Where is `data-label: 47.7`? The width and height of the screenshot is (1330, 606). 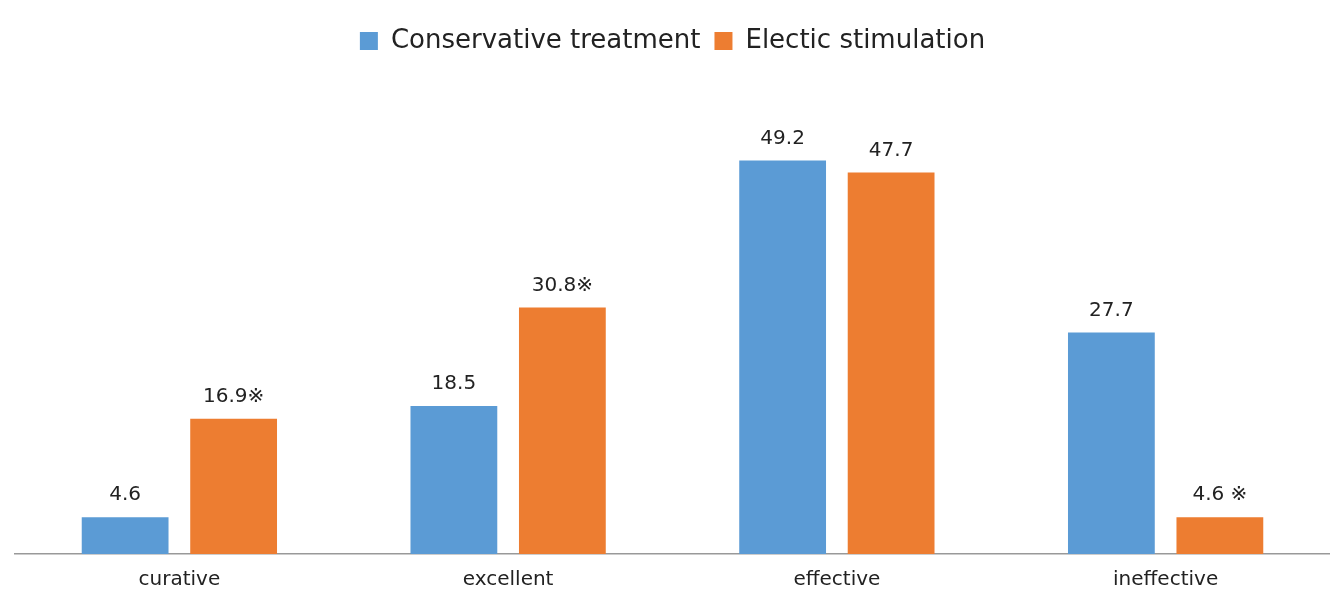 data-label: 47.7 is located at coordinates (891, 148).